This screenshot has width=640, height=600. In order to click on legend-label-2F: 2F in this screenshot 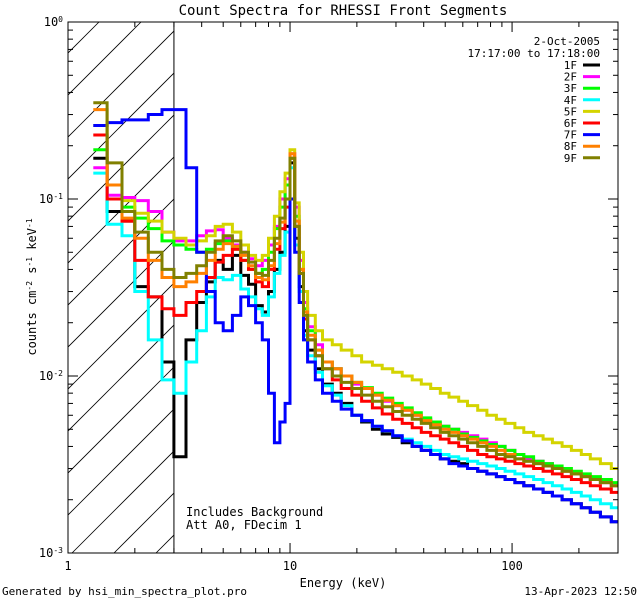, I will do `click(570, 77)`.